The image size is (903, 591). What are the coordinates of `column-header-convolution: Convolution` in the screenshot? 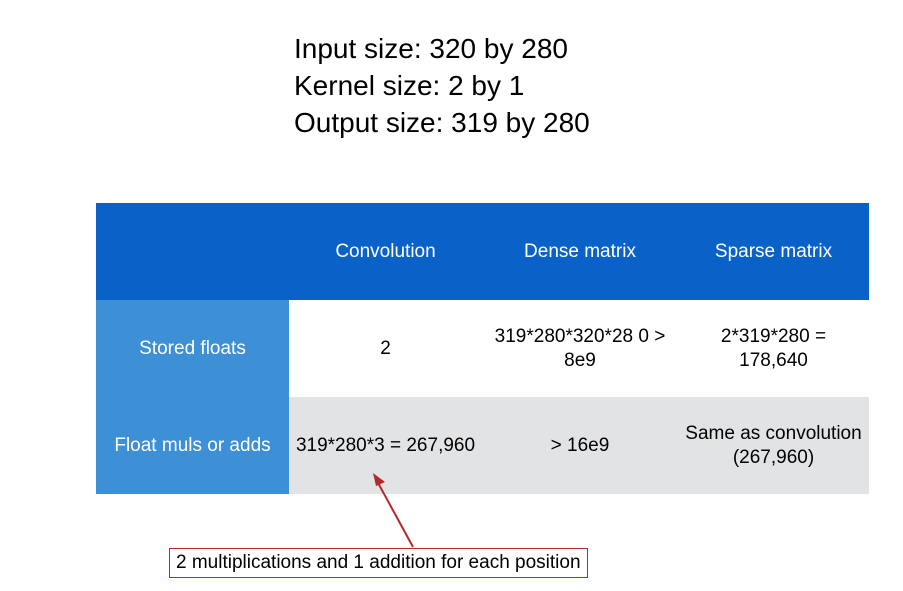 It's located at (385, 251).